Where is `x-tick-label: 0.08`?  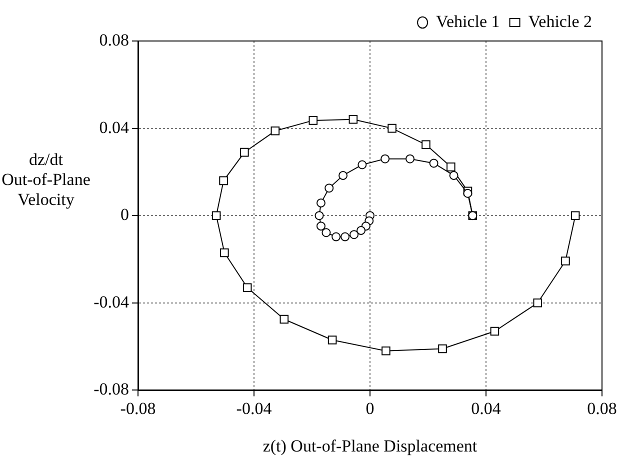
x-tick-label: 0.08 is located at coordinates (602, 408).